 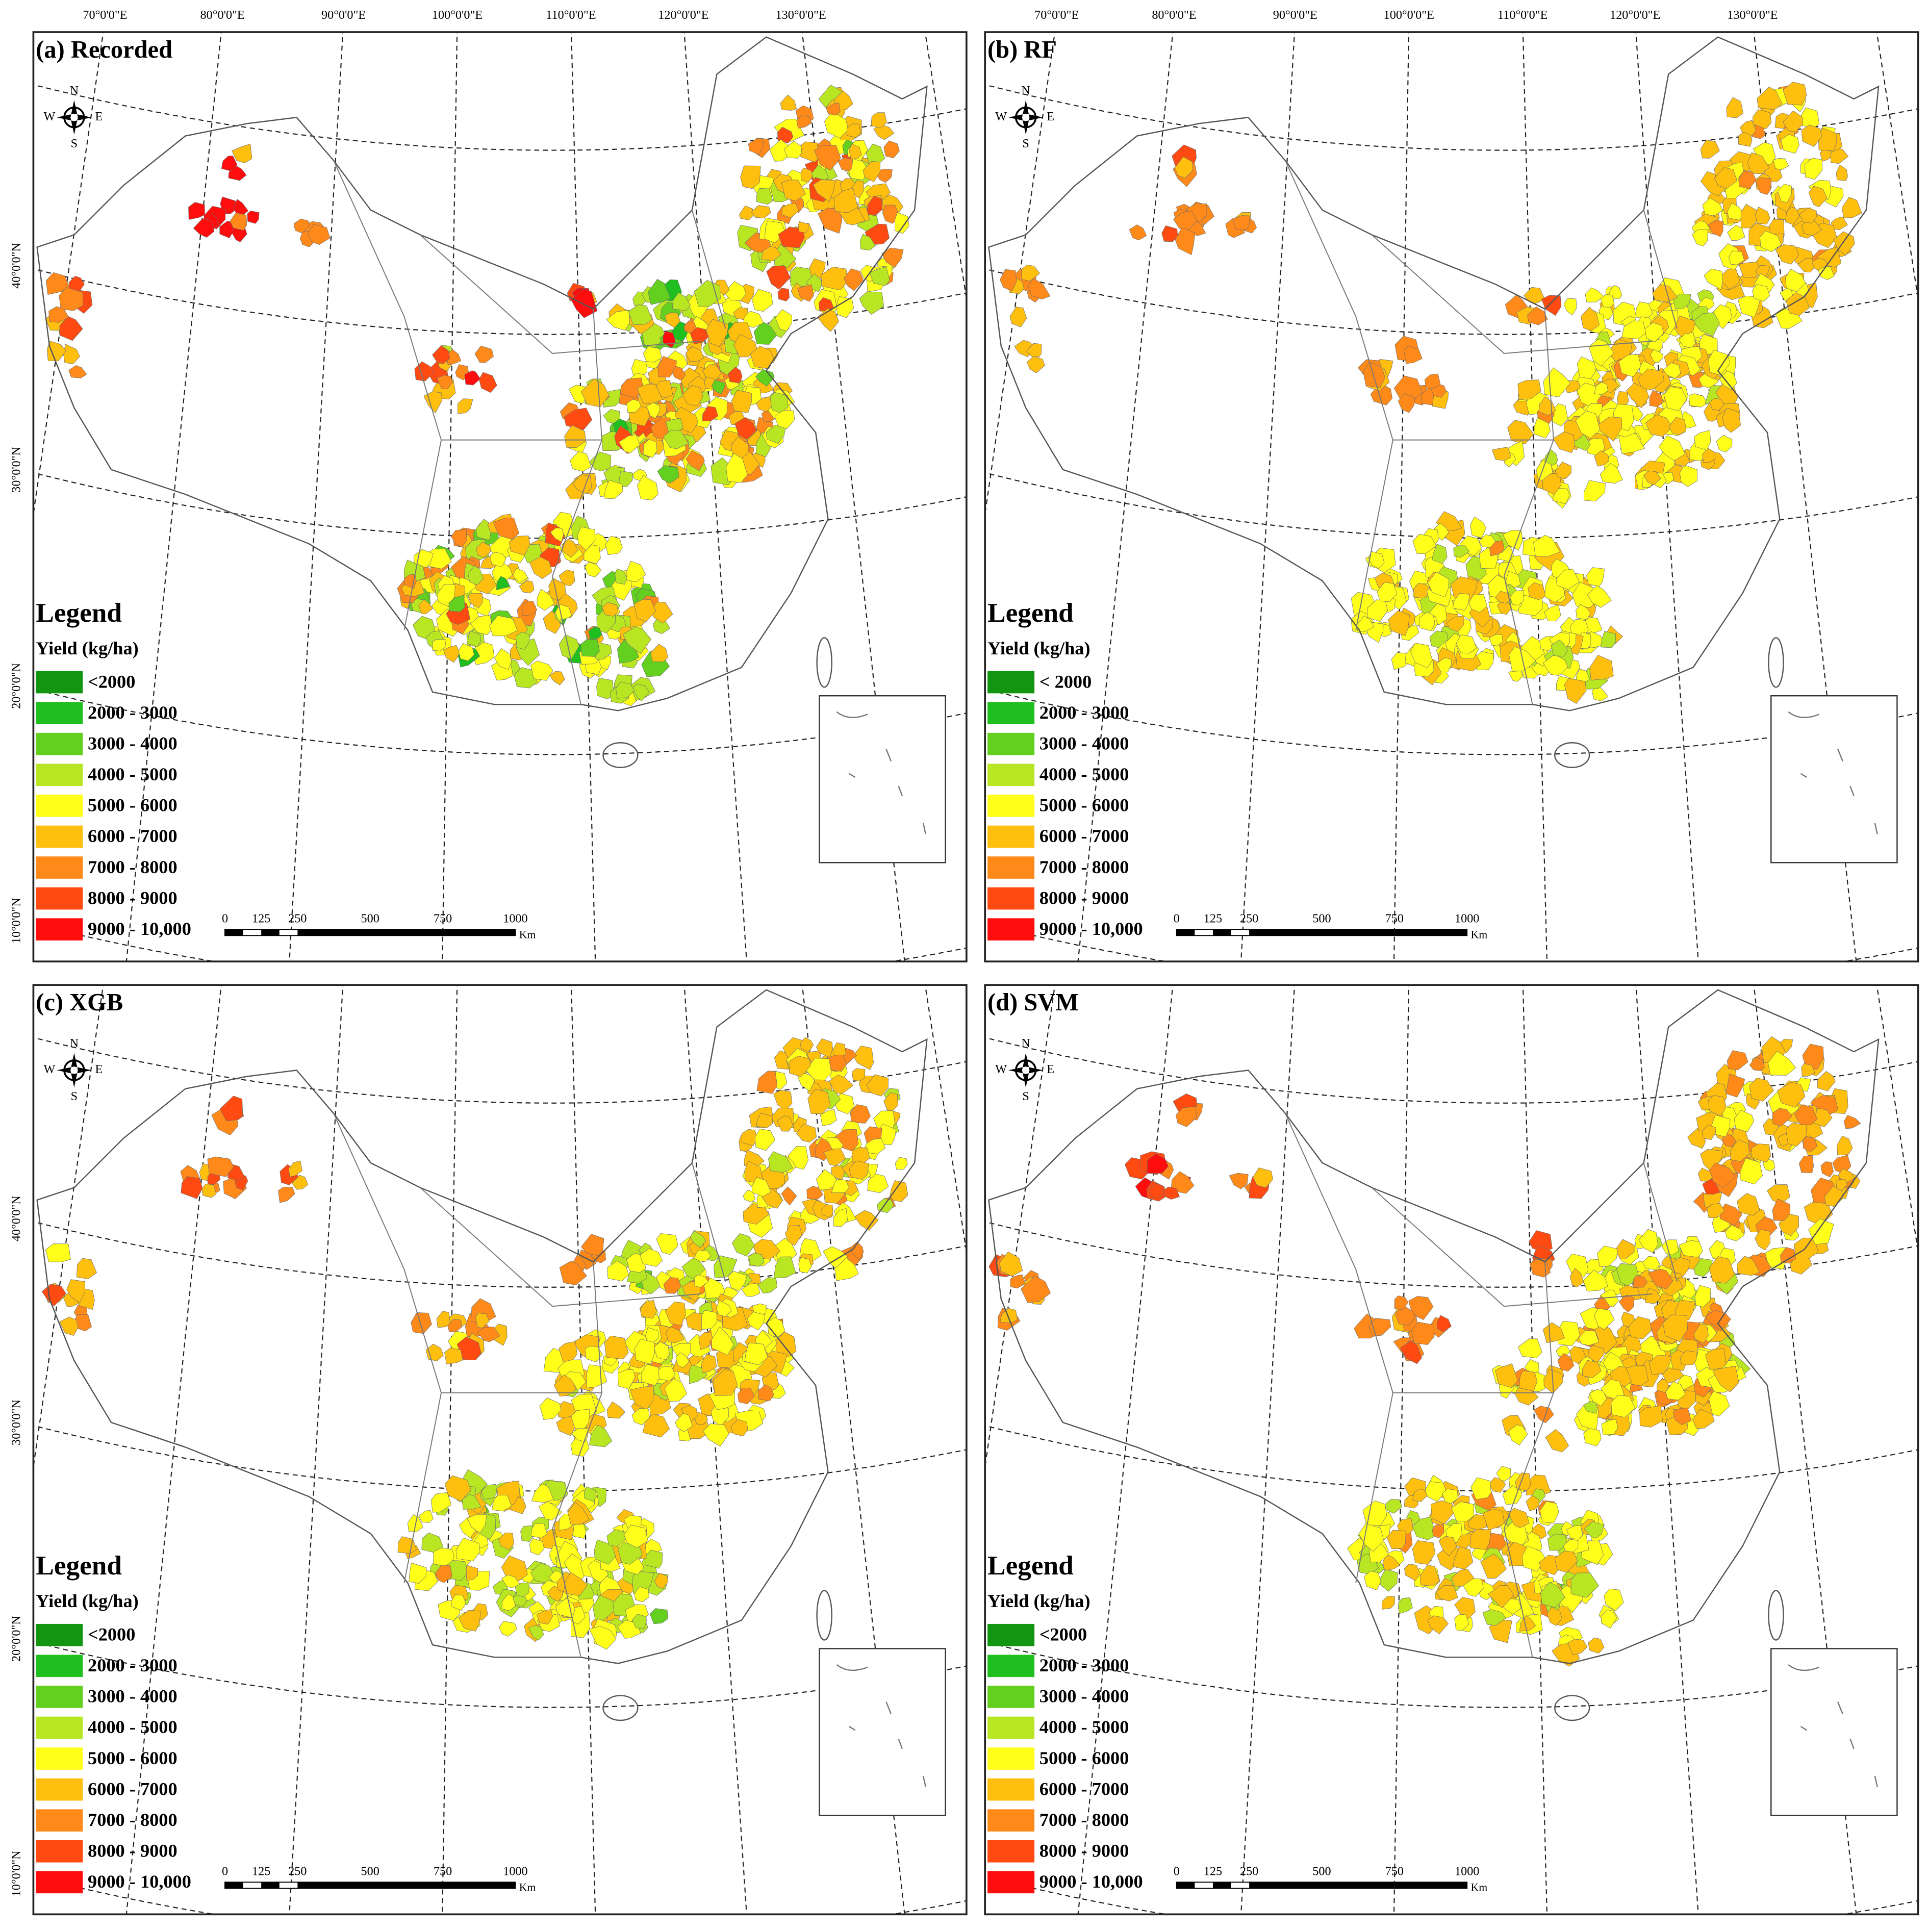 I want to click on lat-label: 30°0'0"N, so click(x=16, y=1422).